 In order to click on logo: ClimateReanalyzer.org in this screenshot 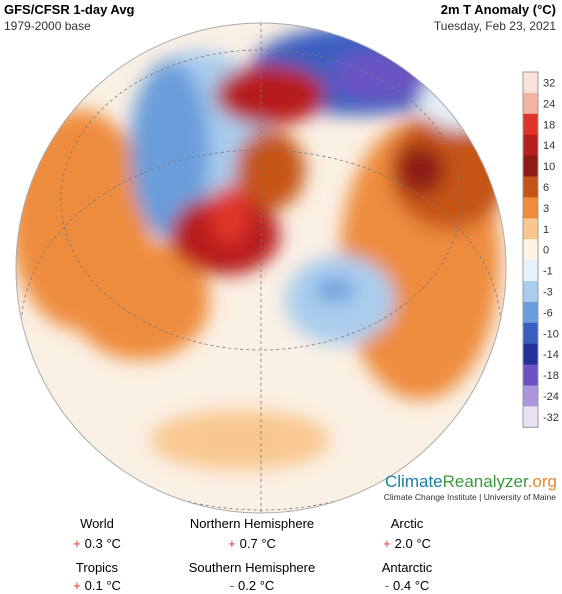, I will do `click(471, 481)`.